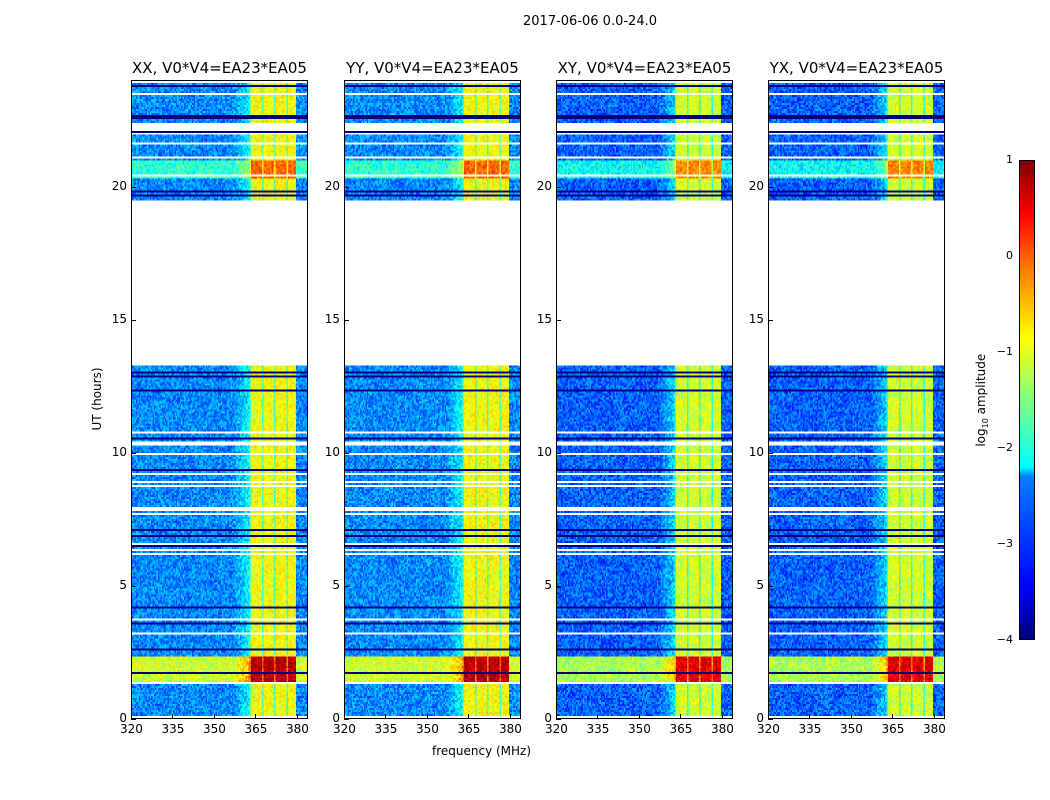 The height and width of the screenshot is (800, 1050). What do you see at coordinates (856, 68) in the screenshot?
I see `panel-title: YX, V0*V4=EA23*EA05` at bounding box center [856, 68].